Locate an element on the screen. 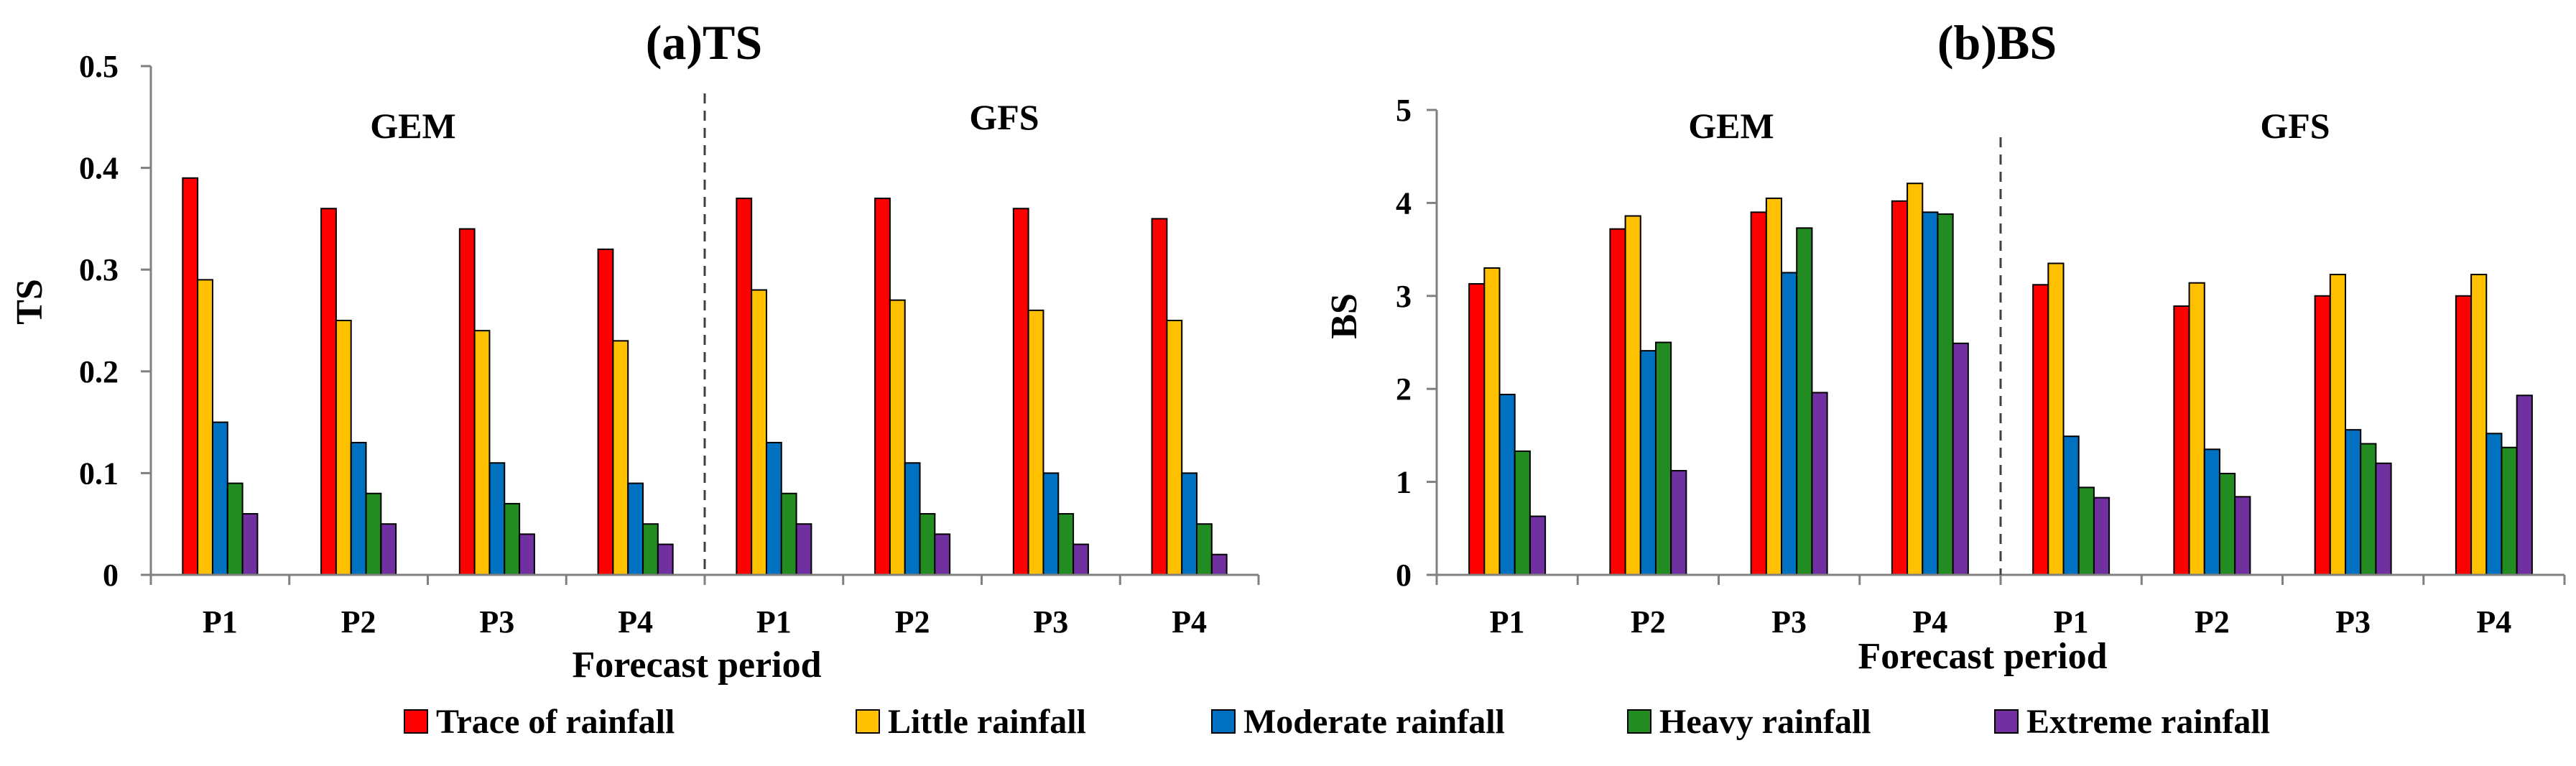  group-label-gem-bs: GEM is located at coordinates (1731, 126).